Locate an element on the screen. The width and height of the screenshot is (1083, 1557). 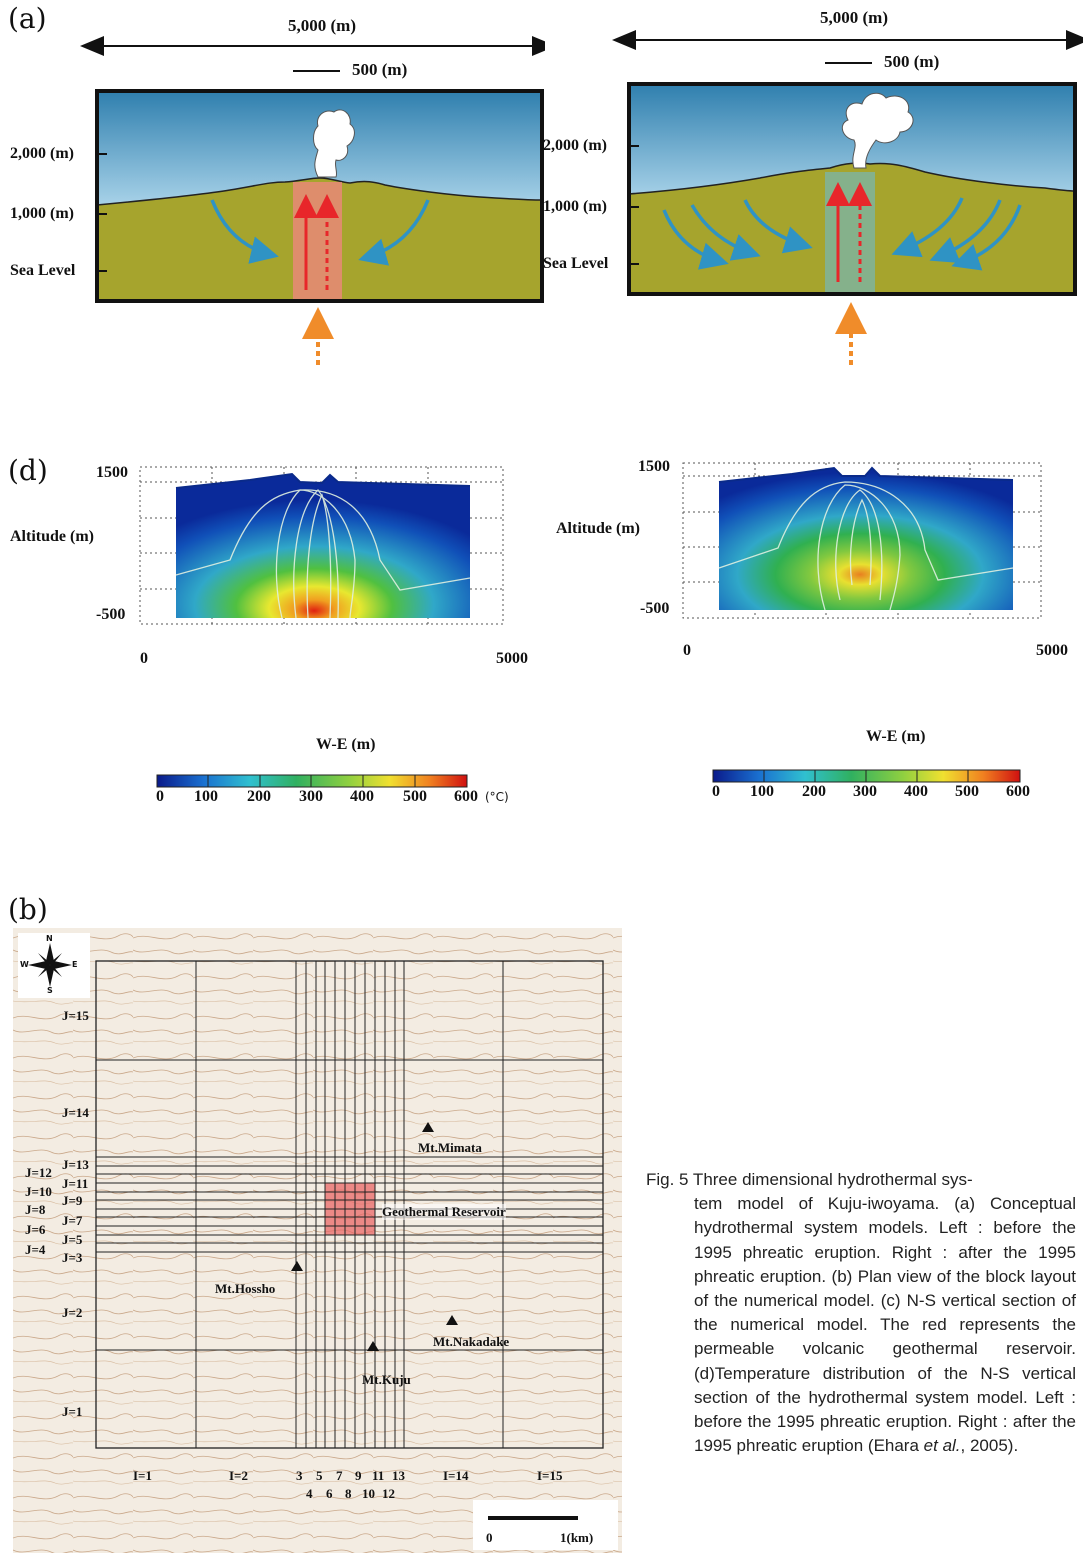
compass-n: N is located at coordinates (49, 938).